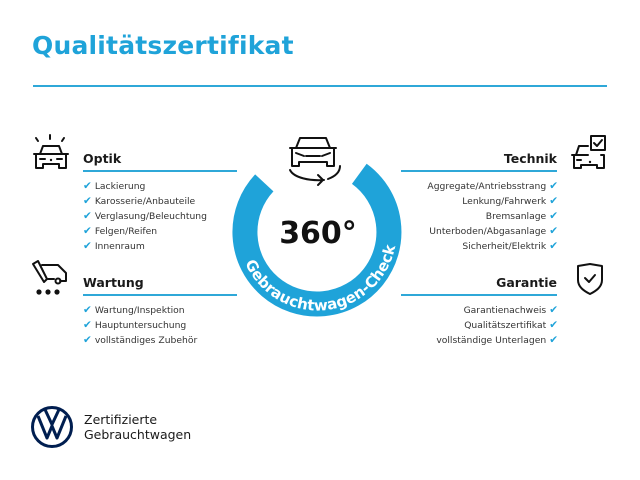 The width and height of the screenshot is (640, 480). I want to click on list-item: Qualitätszertifikat ✔, so click(511, 325).